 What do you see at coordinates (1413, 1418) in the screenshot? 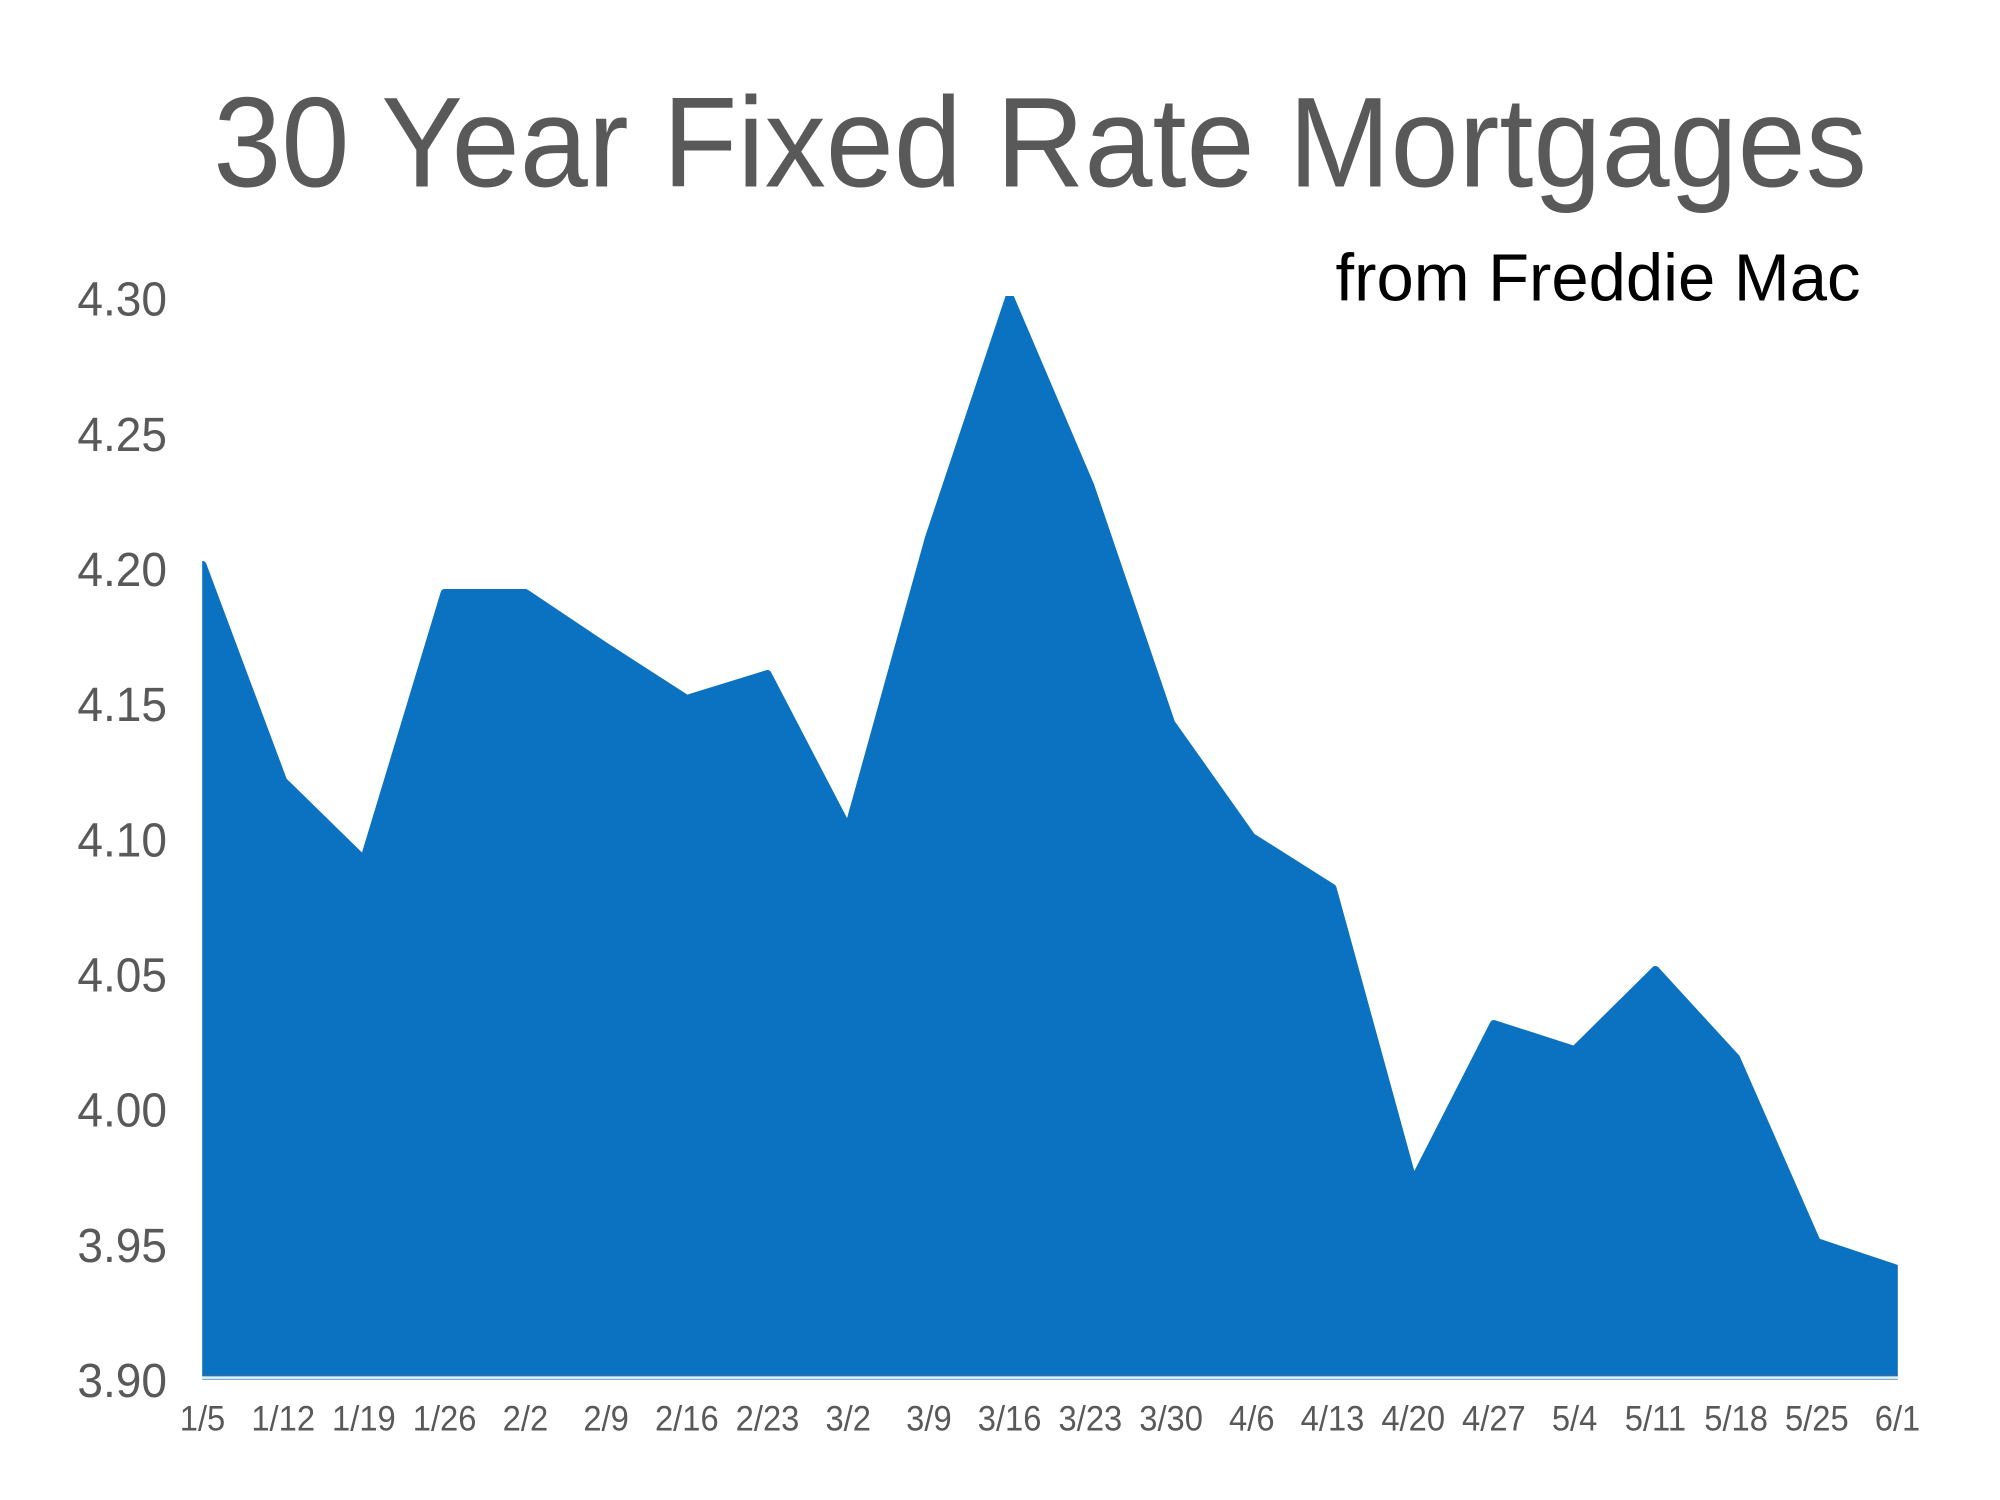
I see `svg-text: 4/20` at bounding box center [1413, 1418].